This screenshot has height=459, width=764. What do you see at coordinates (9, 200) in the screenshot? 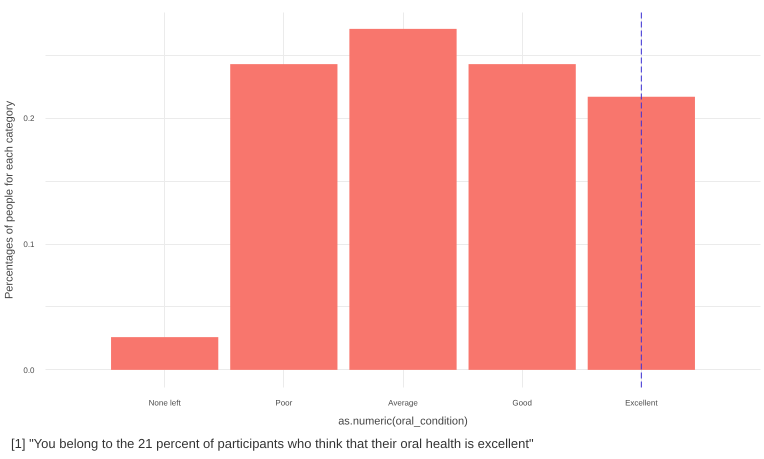
I see `y-axis-title: Percentages of people for each category` at bounding box center [9, 200].